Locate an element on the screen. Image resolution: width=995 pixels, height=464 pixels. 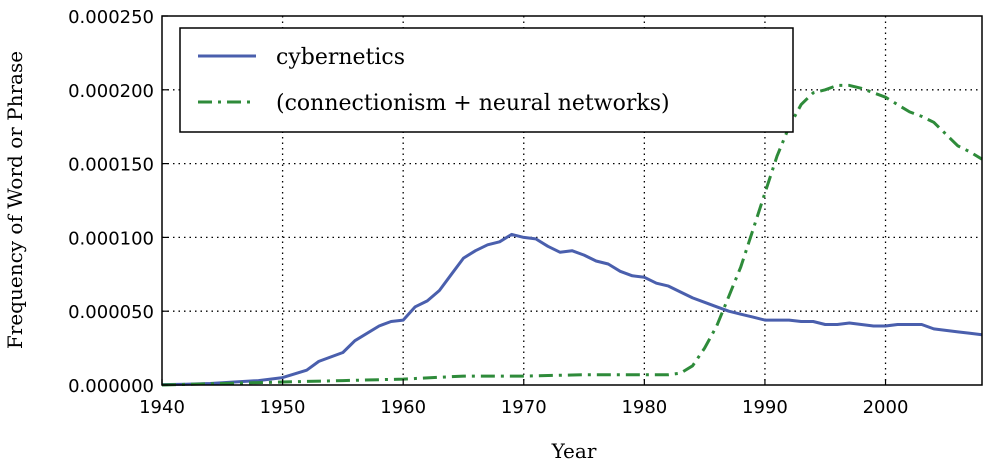
y-tick-label: 0.000150 is located at coordinates (111, 165).